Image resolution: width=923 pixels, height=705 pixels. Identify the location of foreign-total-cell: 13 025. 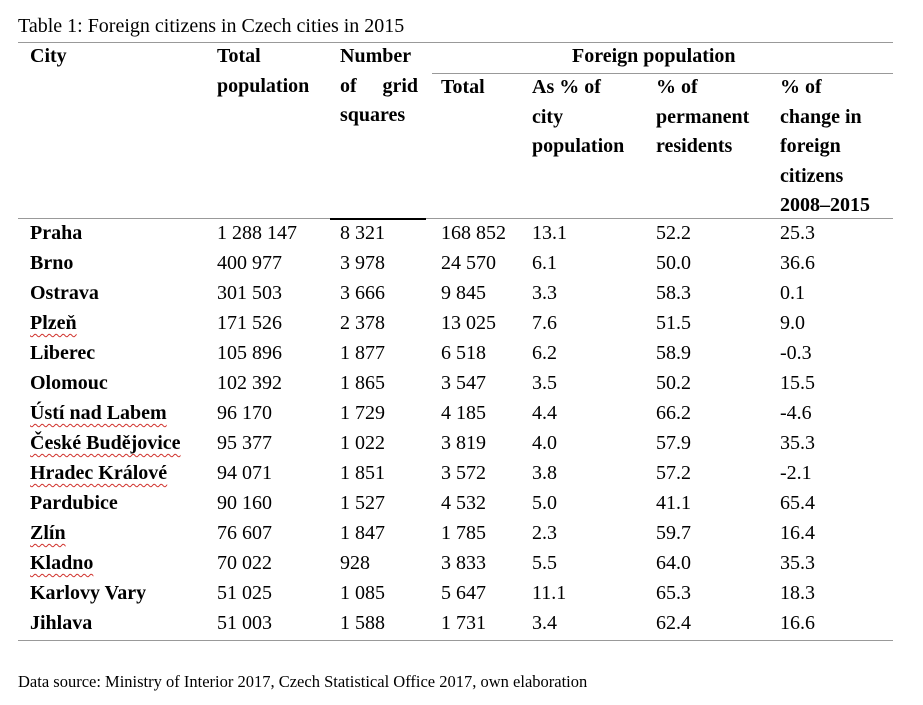
(468, 323).